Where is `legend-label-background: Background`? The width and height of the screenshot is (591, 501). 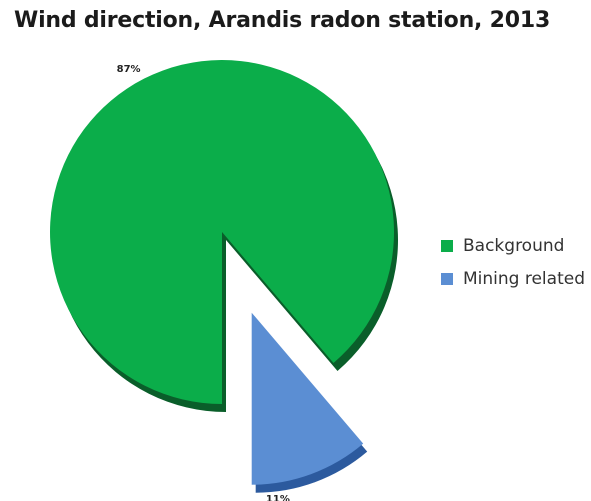
legend-label-background: Background is located at coordinates (514, 246).